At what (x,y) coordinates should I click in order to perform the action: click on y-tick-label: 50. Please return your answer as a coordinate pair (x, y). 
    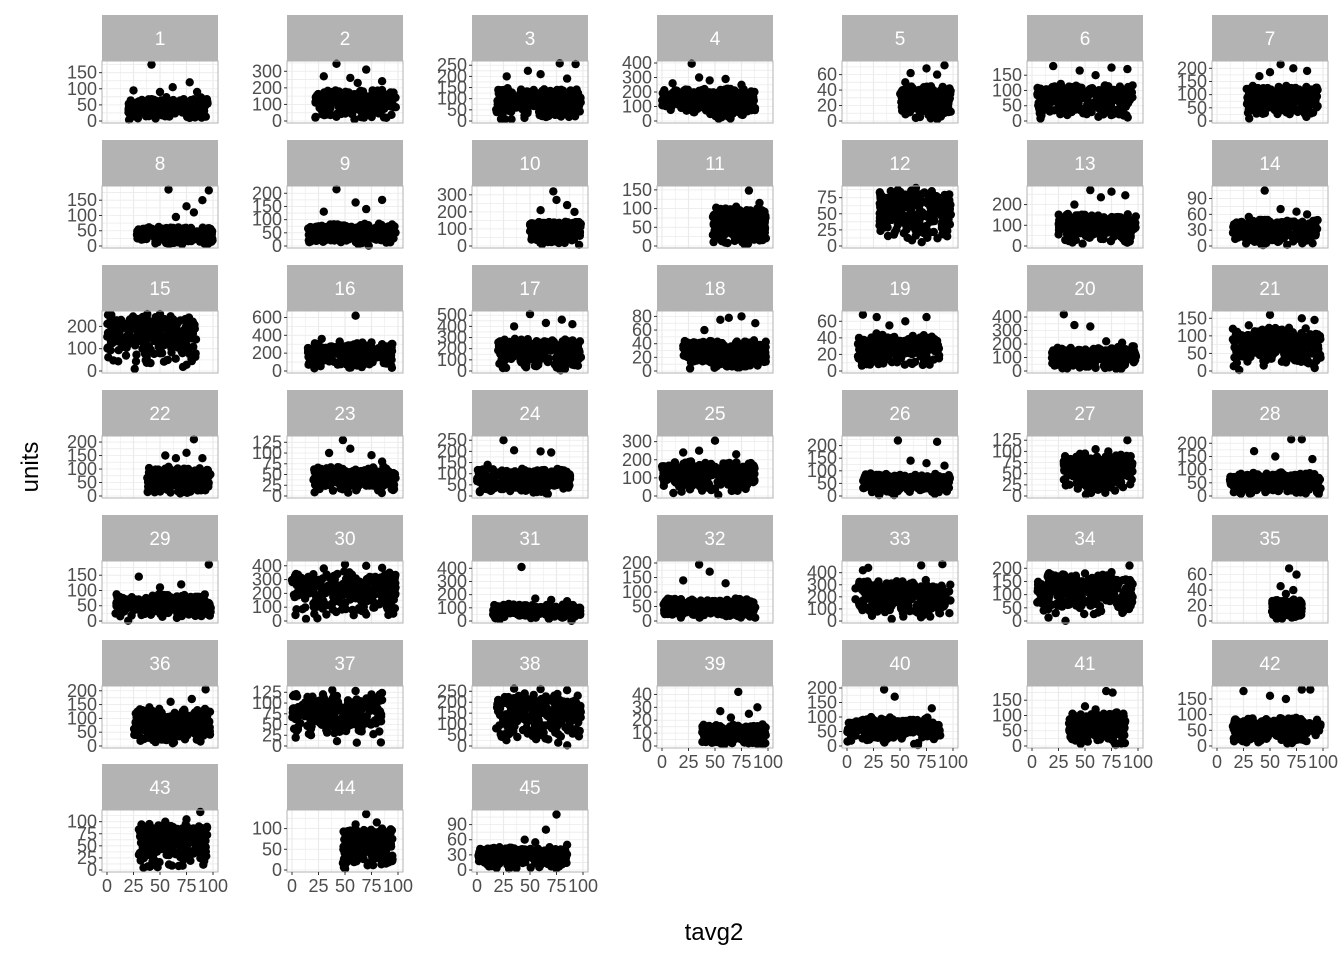
    Looking at the image, I should click on (87, 105).